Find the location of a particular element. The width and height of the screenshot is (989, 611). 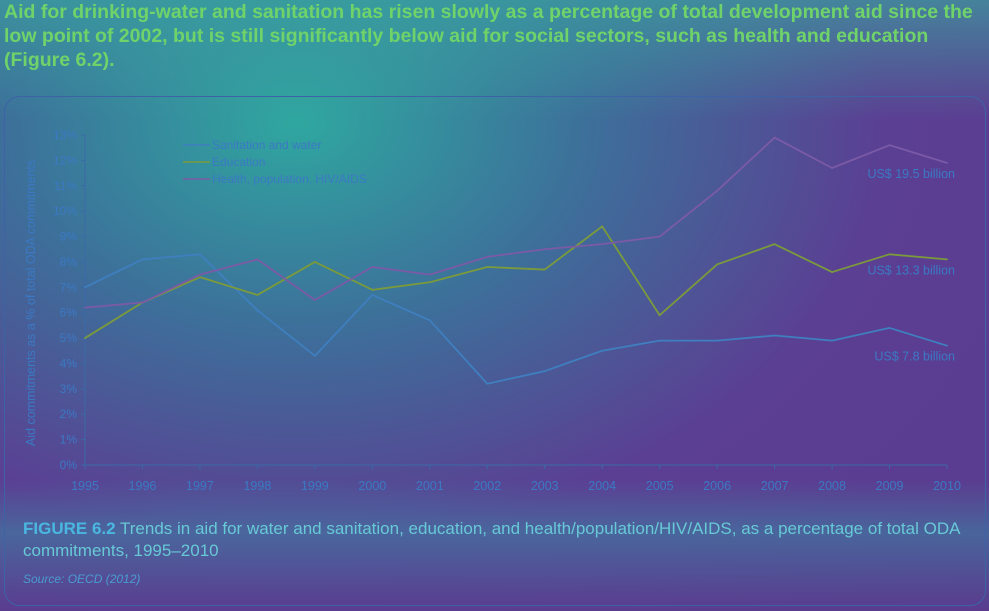

x-tick-label: 2007 is located at coordinates (775, 486).